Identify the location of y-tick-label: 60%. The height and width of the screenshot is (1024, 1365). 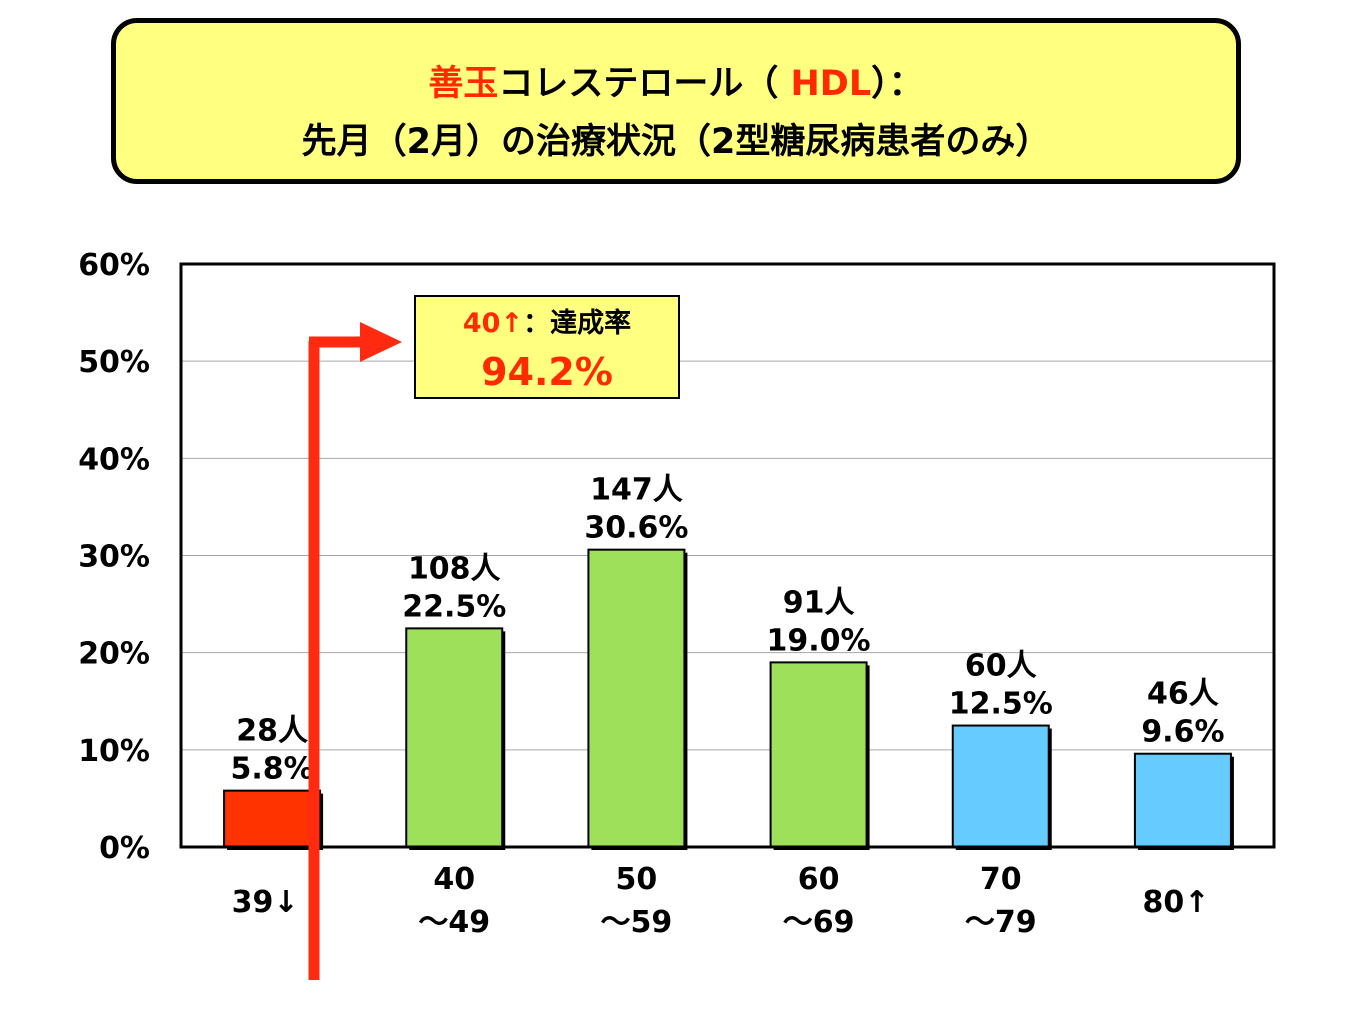
(114, 265).